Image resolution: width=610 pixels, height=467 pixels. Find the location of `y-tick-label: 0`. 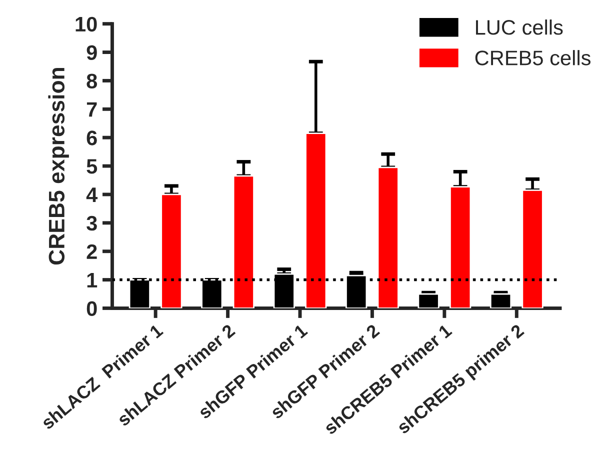

y-tick-label: 0 is located at coordinates (91, 308).